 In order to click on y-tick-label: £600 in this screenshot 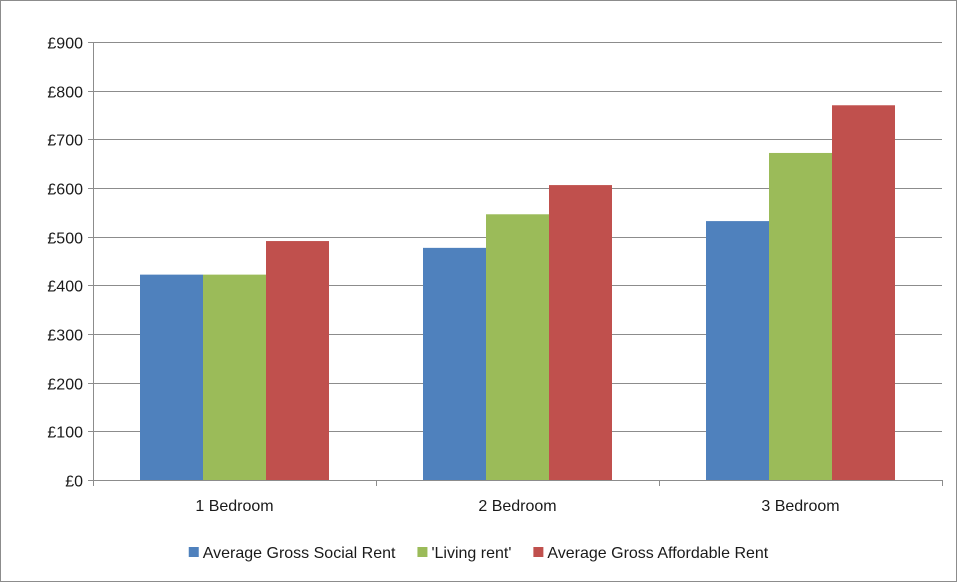, I will do `click(65, 190)`.